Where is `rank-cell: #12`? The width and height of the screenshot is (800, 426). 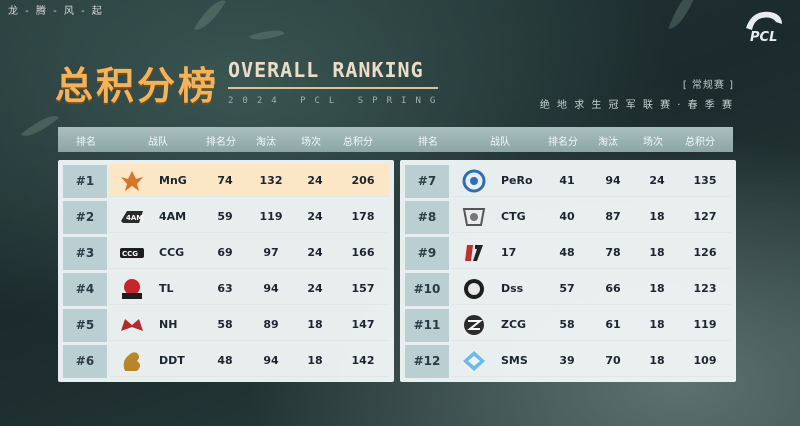 rank-cell: #12 is located at coordinates (427, 361).